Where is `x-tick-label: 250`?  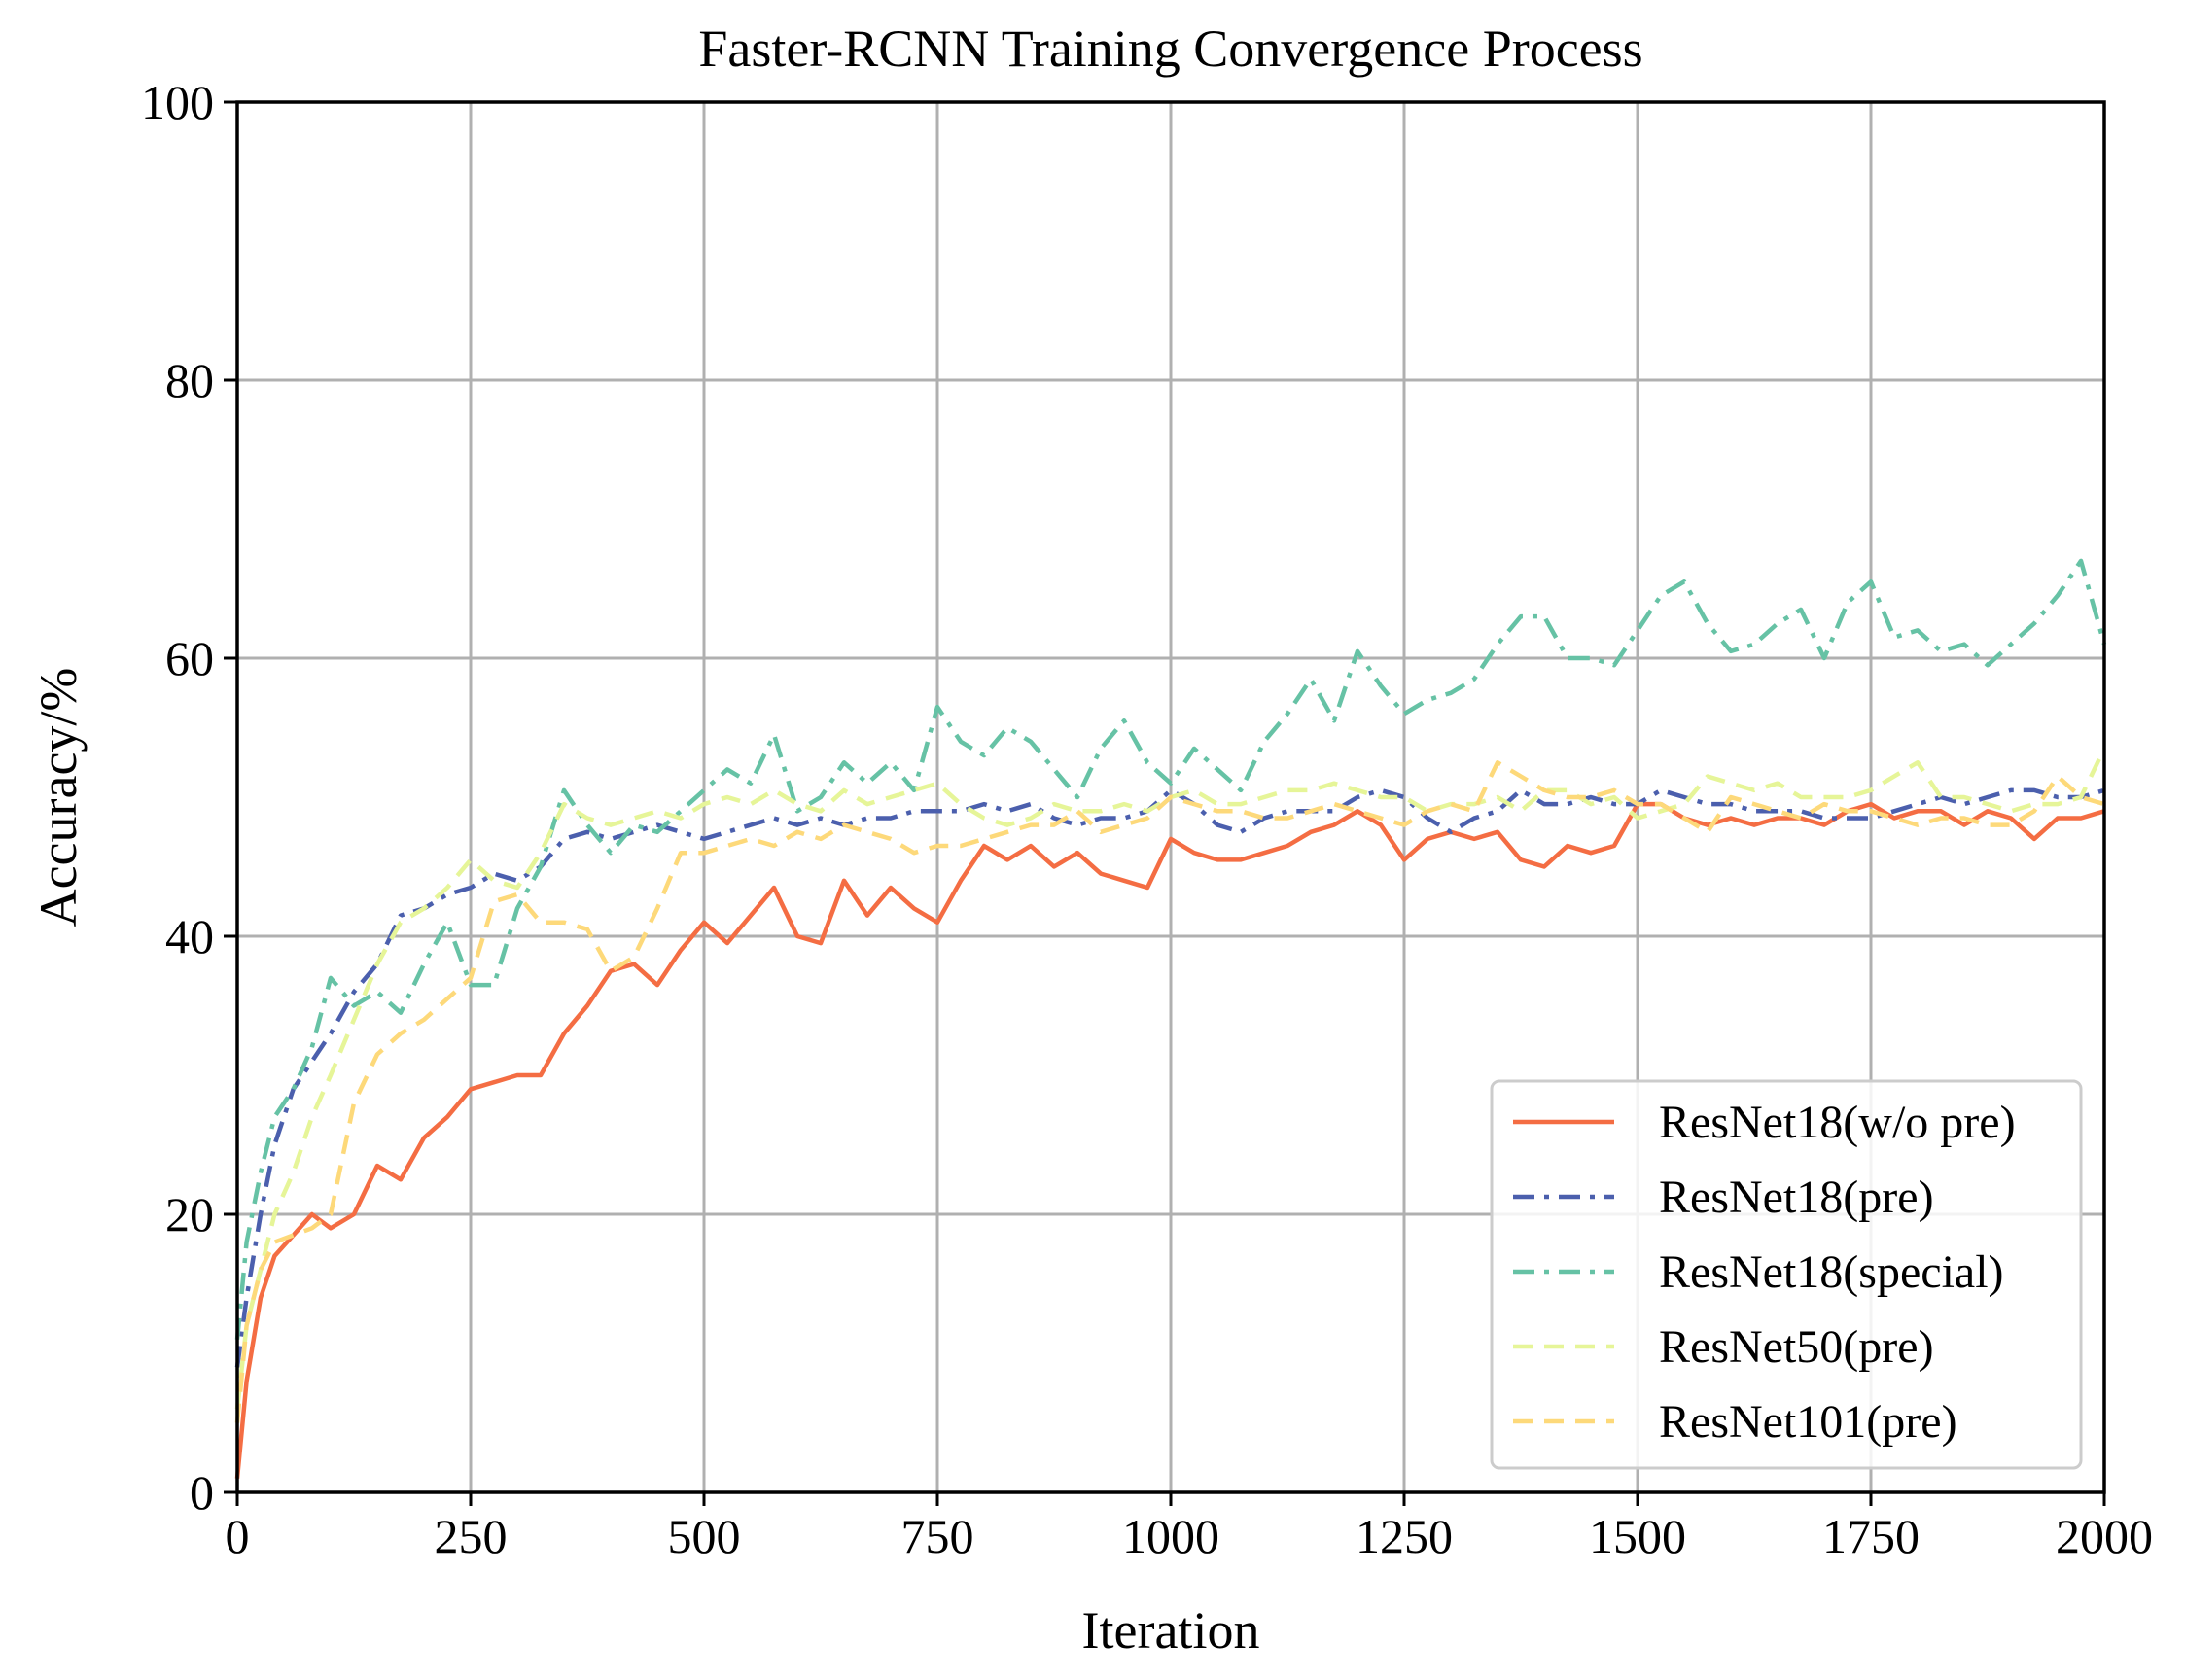 x-tick-label: 250 is located at coordinates (471, 1536).